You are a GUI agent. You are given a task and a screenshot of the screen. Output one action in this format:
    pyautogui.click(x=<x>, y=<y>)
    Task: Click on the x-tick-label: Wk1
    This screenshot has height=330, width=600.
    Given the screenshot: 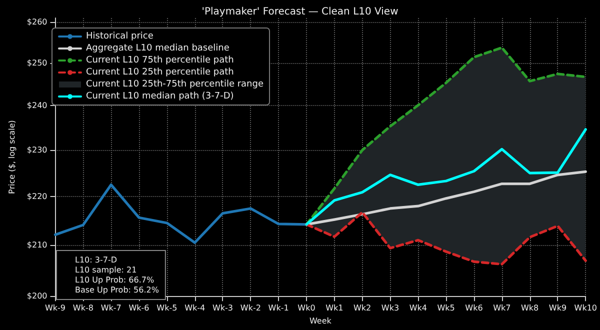 What is the action you would take?
    pyautogui.click(x=335, y=308)
    